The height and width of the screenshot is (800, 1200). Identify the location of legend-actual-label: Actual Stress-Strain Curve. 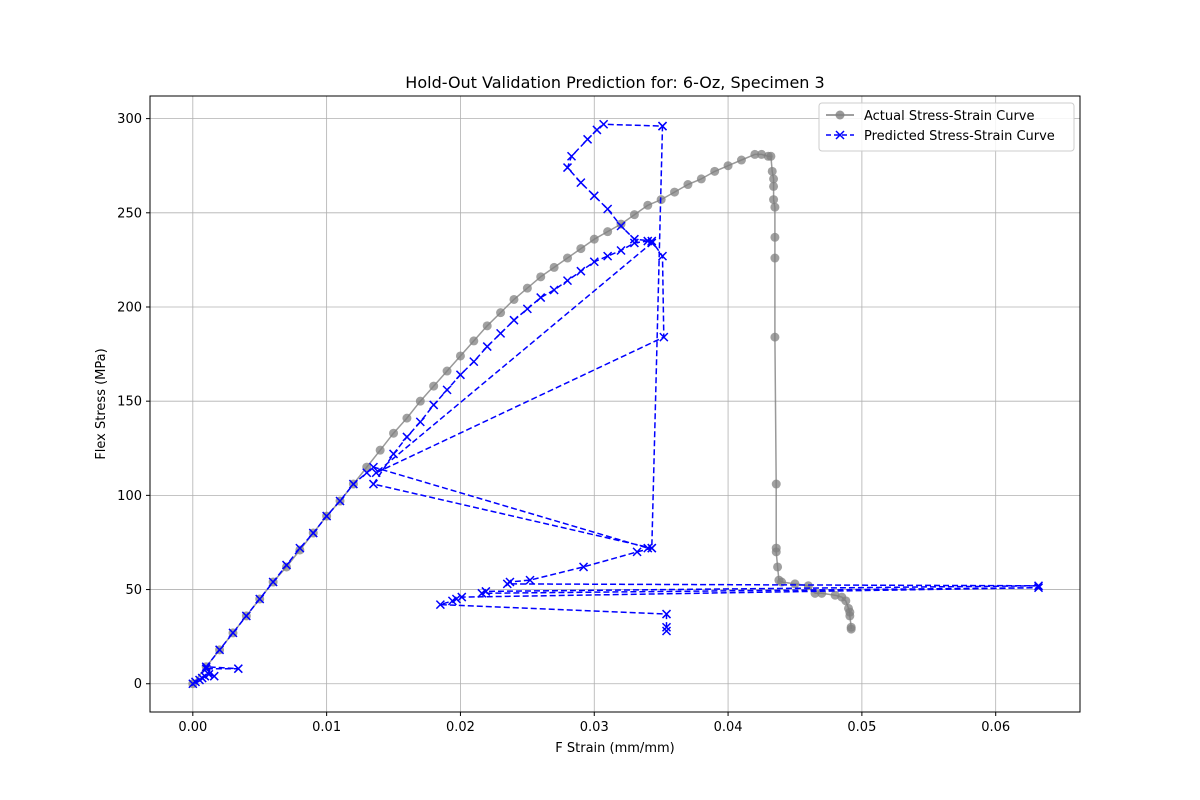
(949, 116).